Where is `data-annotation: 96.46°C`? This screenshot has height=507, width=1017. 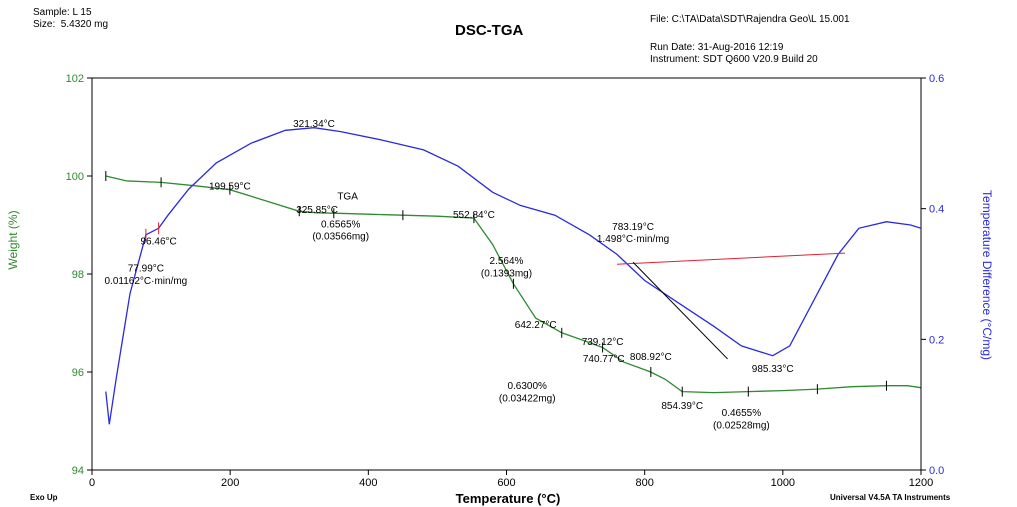 data-annotation: 96.46°C is located at coordinates (159, 242).